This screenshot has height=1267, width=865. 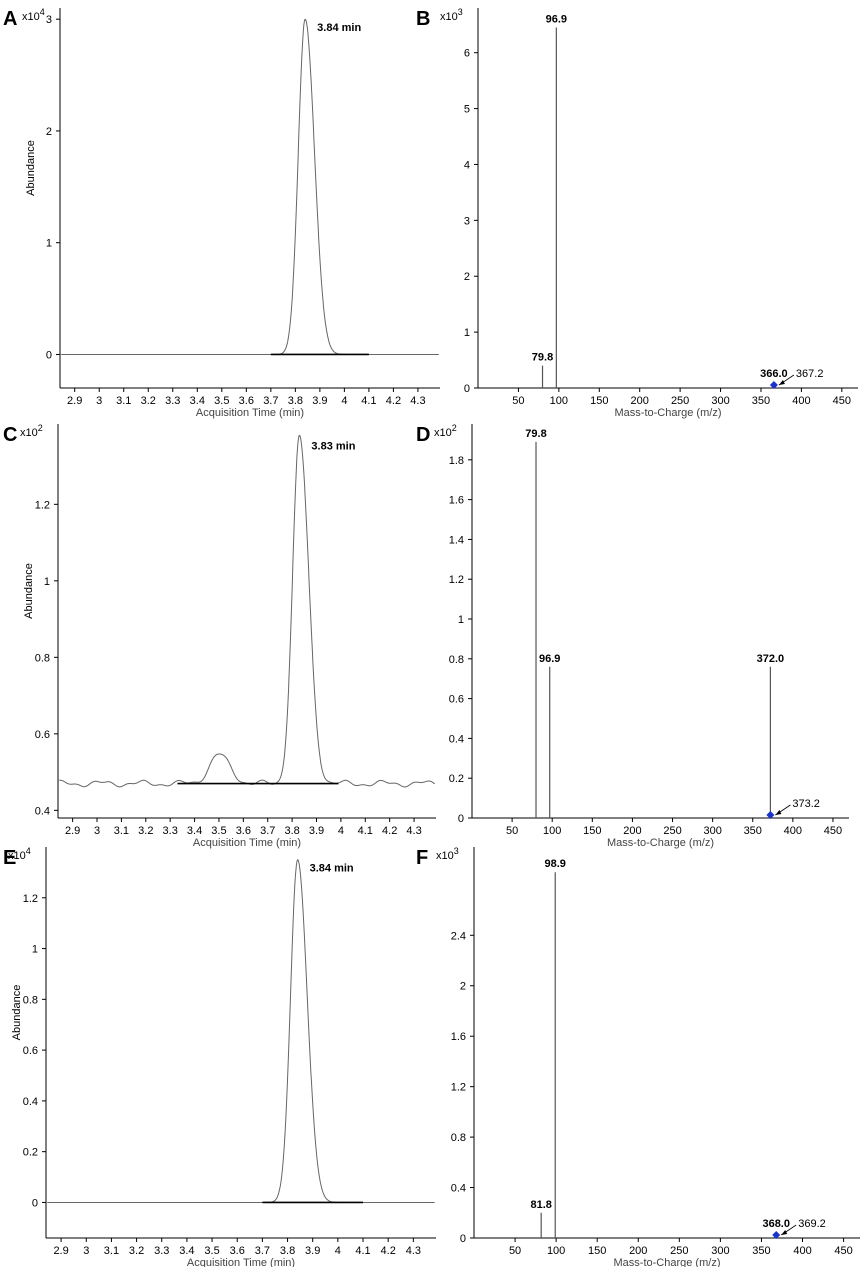 What do you see at coordinates (246, 401) in the screenshot?
I see `x-tick-label: 3.6` at bounding box center [246, 401].